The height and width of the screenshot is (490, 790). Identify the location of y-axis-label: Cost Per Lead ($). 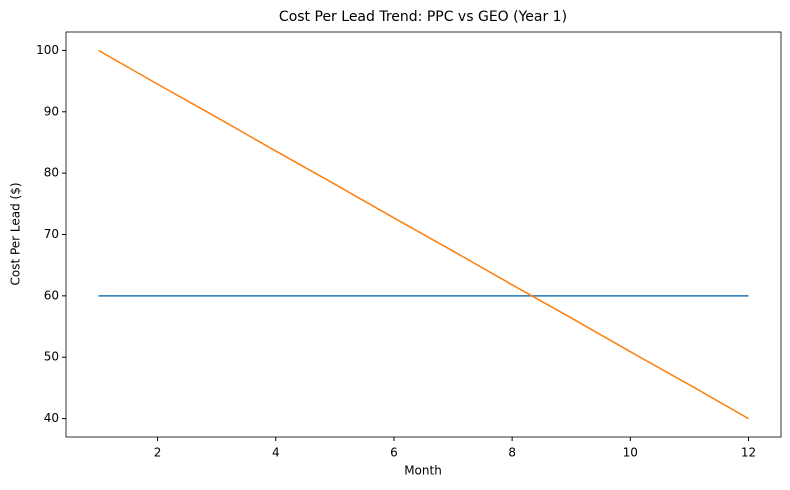
(16, 233).